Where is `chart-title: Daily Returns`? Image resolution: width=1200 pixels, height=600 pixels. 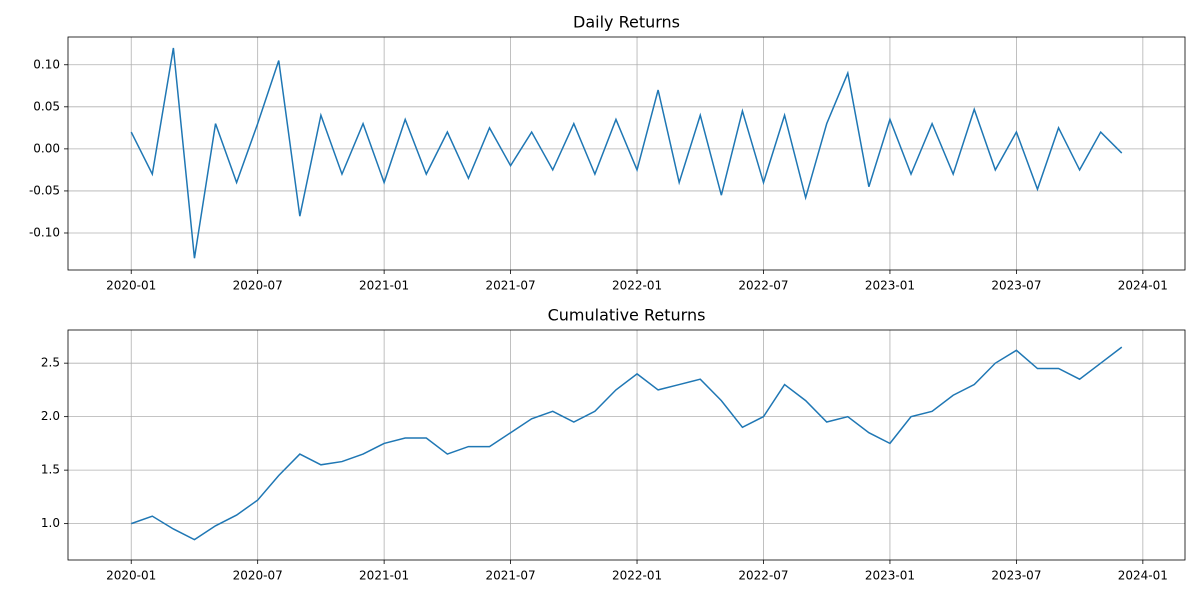 chart-title: Daily Returns is located at coordinates (626, 22).